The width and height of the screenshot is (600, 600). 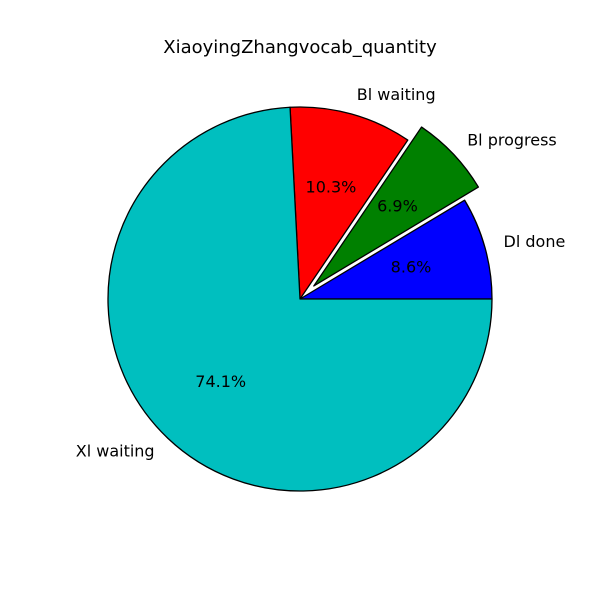 I want to click on pie-slice-bl-waiting, so click(x=349, y=203).